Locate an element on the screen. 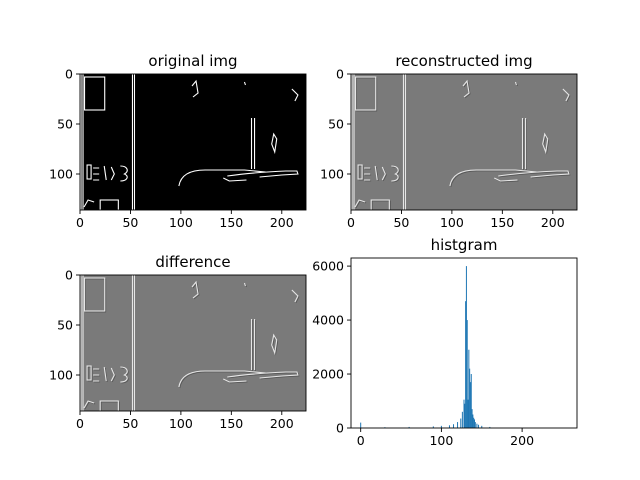 The image size is (640, 480). panel-title: original img is located at coordinates (192, 61).